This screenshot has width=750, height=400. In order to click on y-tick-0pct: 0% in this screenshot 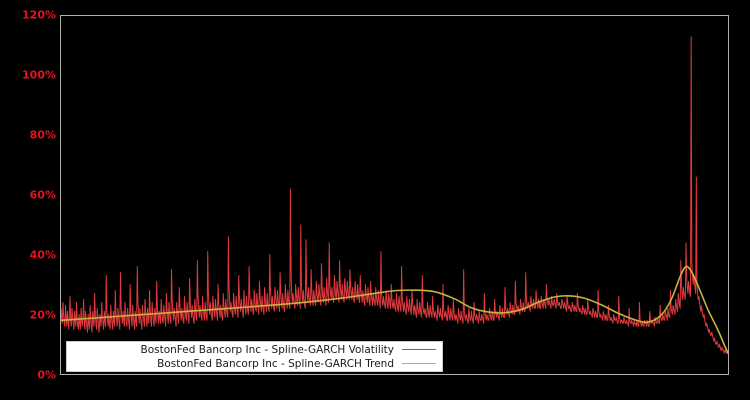, I will do `click(46, 375)`.